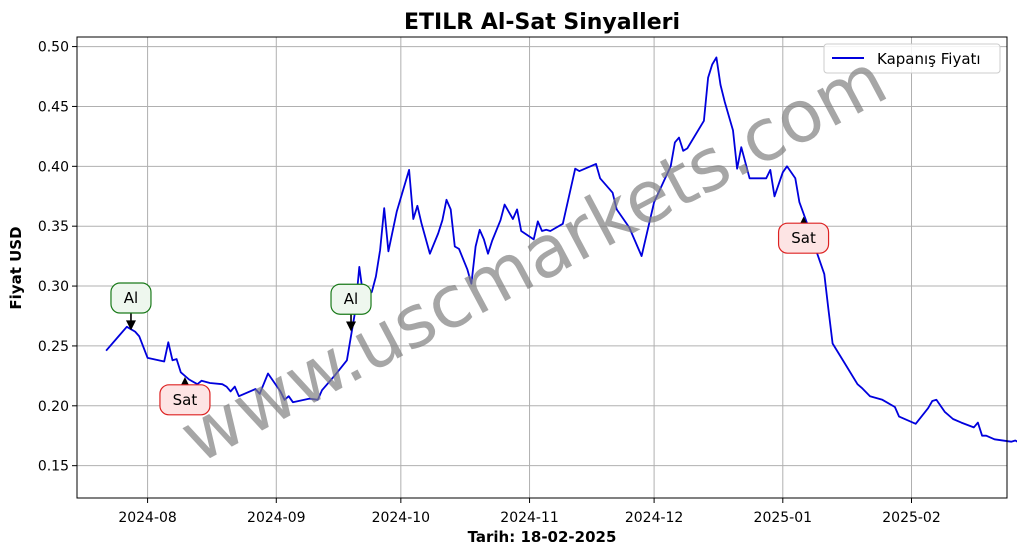 Image resolution: width=1017 pixels, height=554 pixels. I want to click on x-tick-label: 2024-12, so click(654, 518).